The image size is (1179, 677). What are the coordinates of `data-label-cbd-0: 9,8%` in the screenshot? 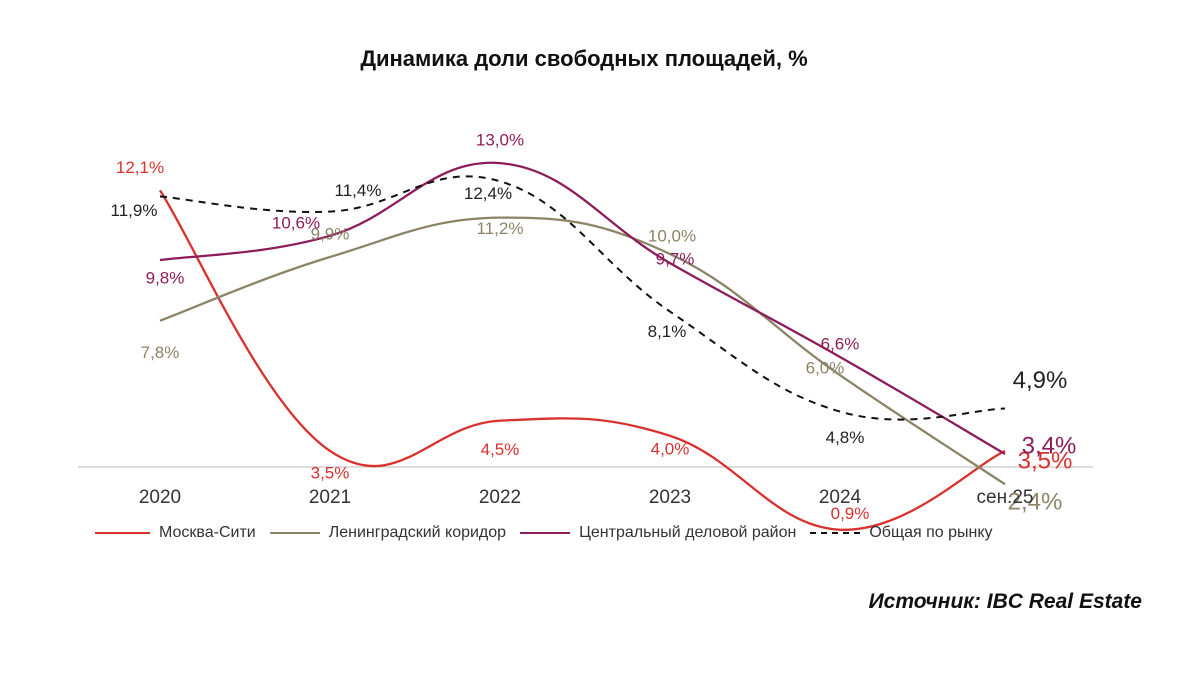 It's located at (165, 278).